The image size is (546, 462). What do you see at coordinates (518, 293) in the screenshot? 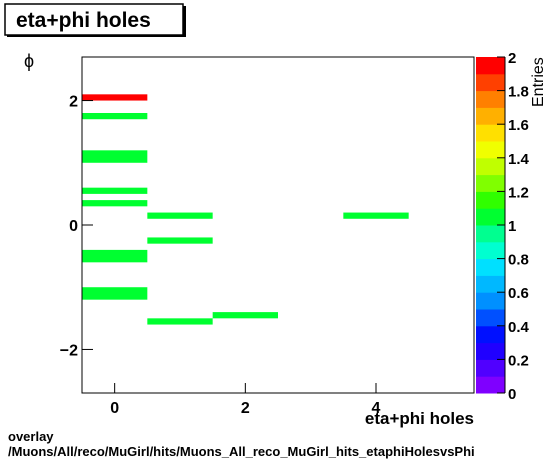
I see `z-tick-label: 0.6` at bounding box center [518, 293].